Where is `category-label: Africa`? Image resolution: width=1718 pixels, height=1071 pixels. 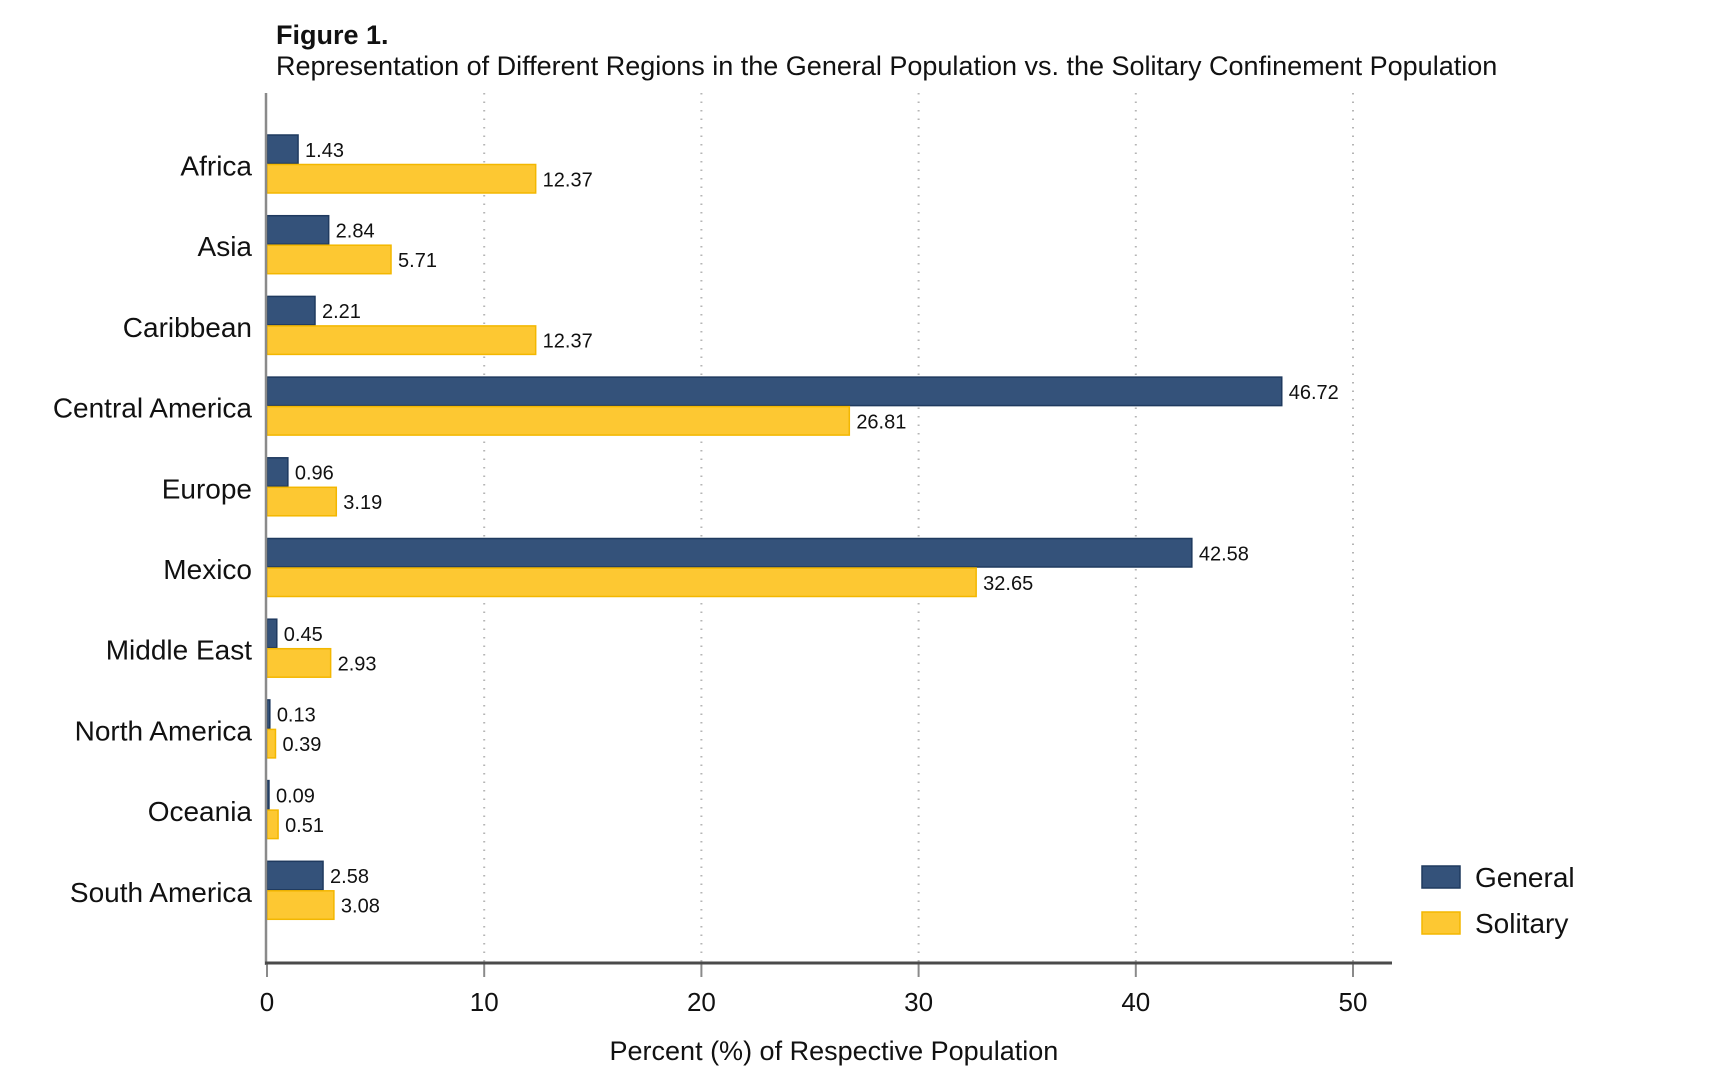 category-label: Africa is located at coordinates (216, 166).